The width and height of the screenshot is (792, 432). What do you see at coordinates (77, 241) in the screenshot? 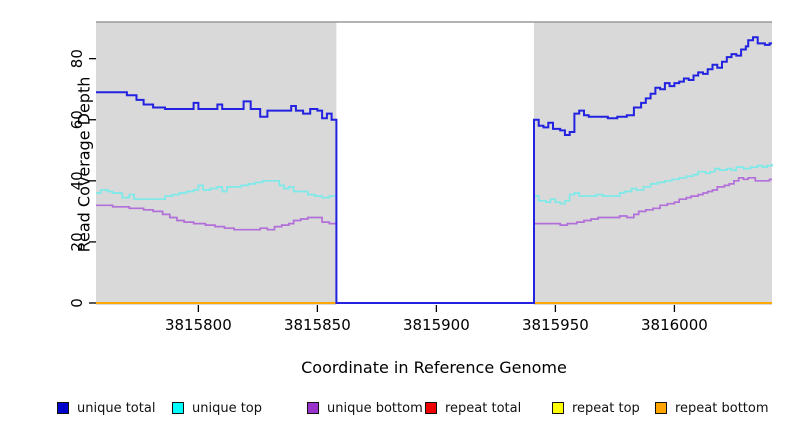
I see `y-tick-label: 20` at bounding box center [77, 241].